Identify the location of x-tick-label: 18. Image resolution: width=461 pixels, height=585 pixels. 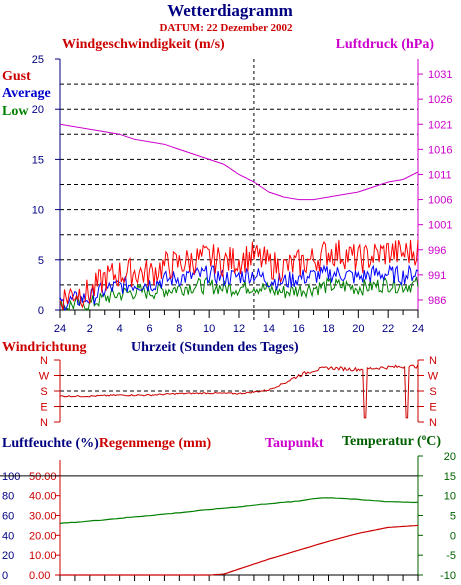
(328, 329).